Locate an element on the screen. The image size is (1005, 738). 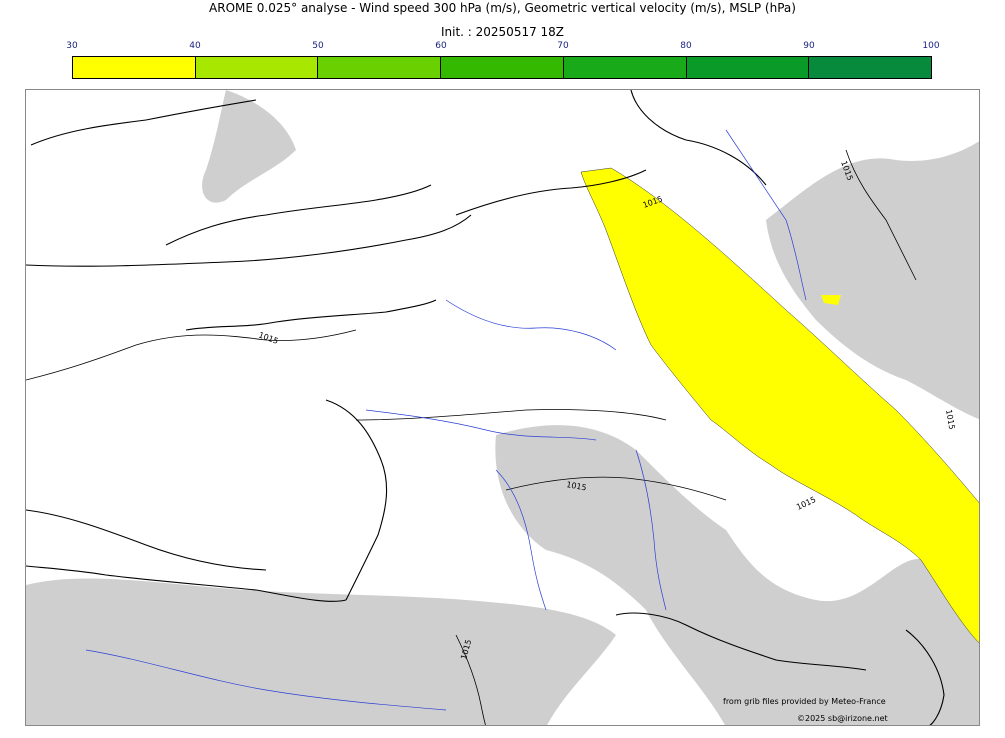
init-time: Init. : 20250517 18Z is located at coordinates (502, 32).